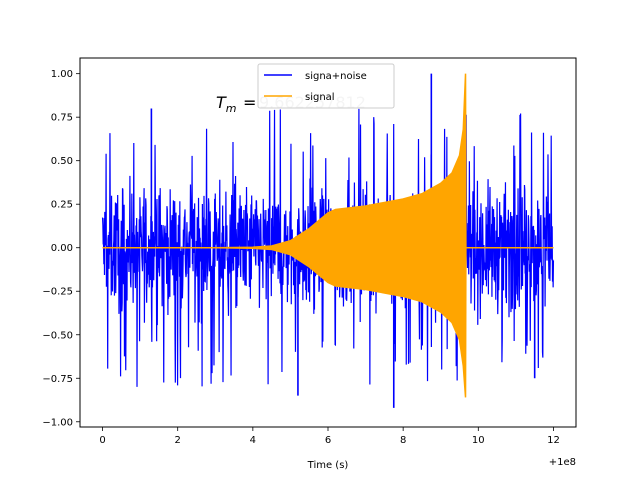 The image size is (640, 480). What do you see at coordinates (320, 97) in the screenshot?
I see `legend-label-signal: signal` at bounding box center [320, 97].